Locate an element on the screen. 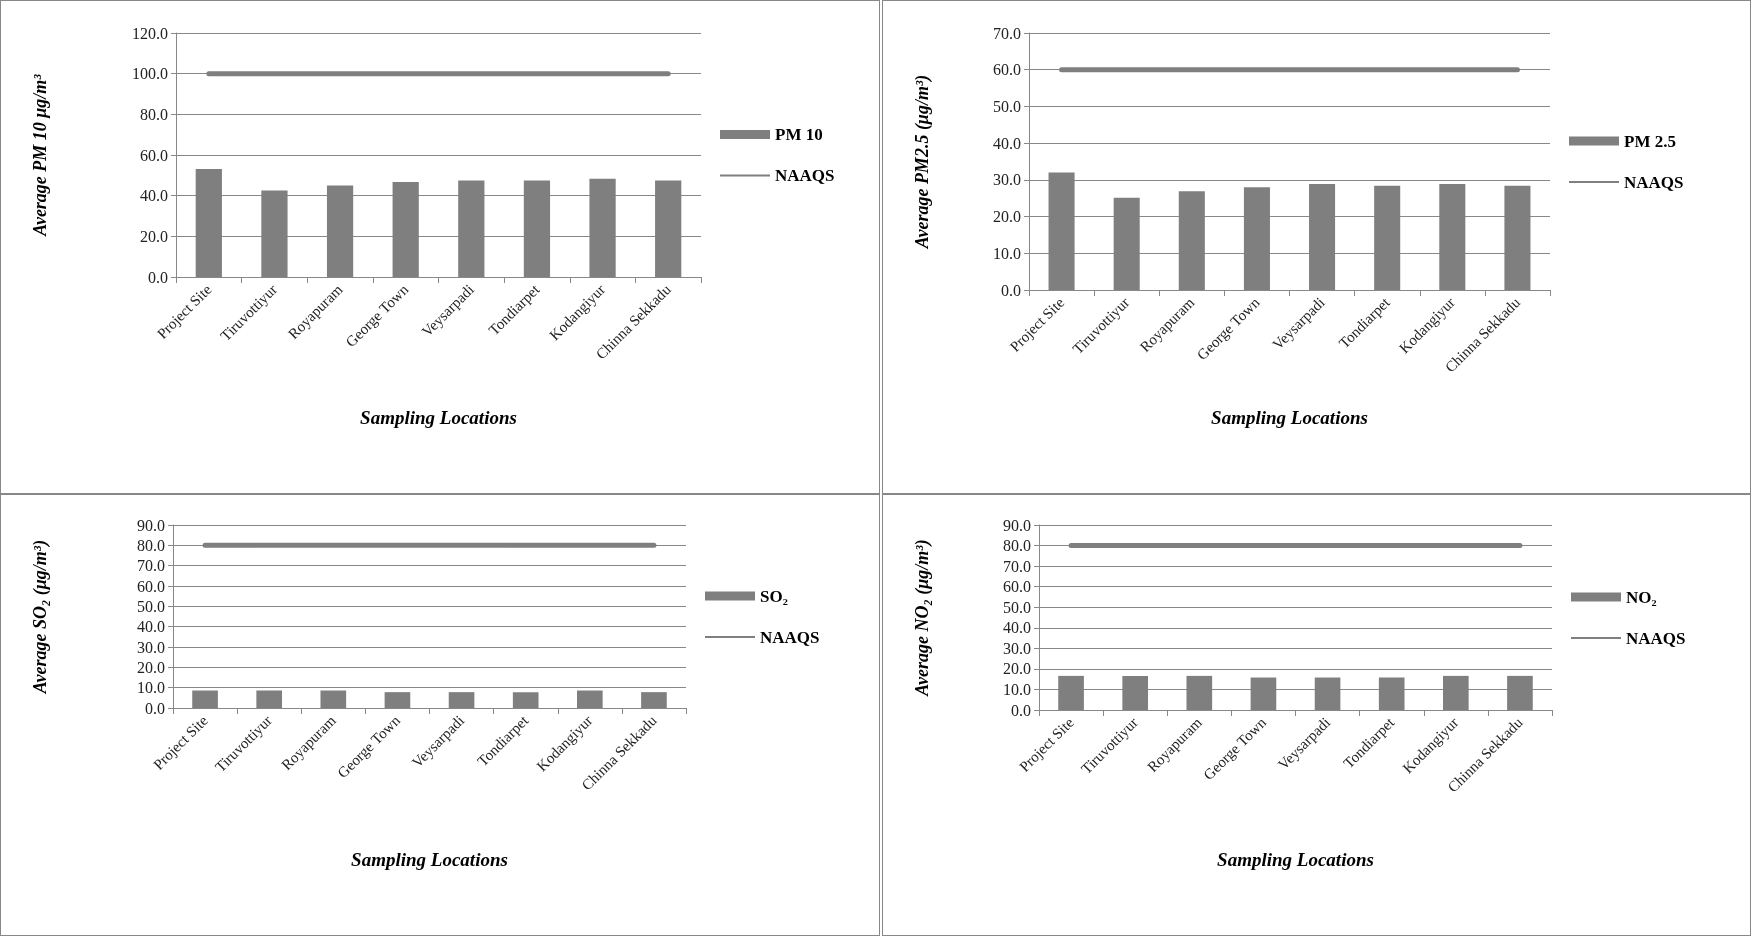 The height and width of the screenshot is (936, 1751). y-tick-label: 120.0 is located at coordinates (150, 33).